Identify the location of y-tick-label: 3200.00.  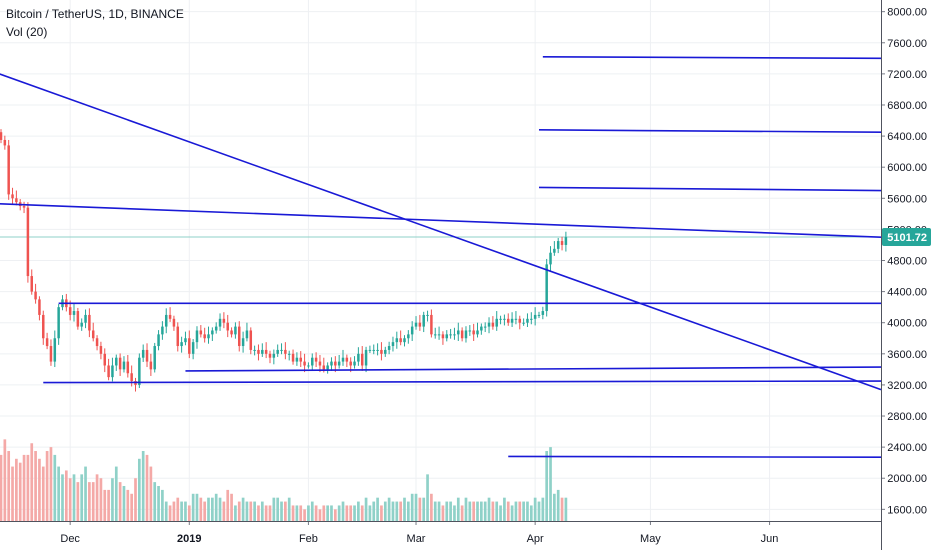
(907, 386).